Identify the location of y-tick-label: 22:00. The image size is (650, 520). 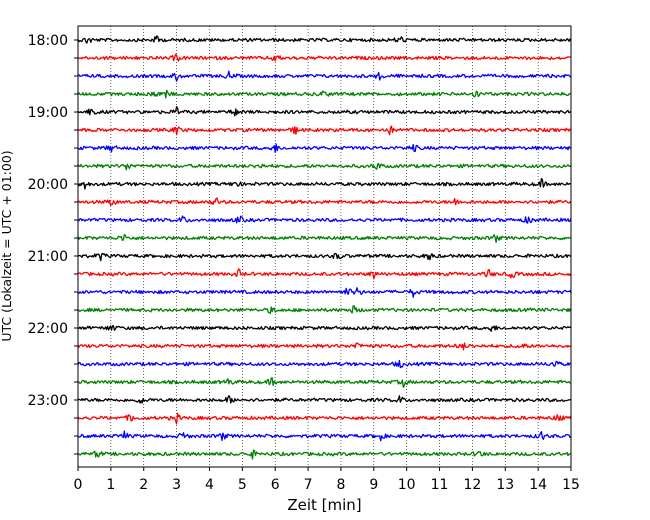
(48, 329).